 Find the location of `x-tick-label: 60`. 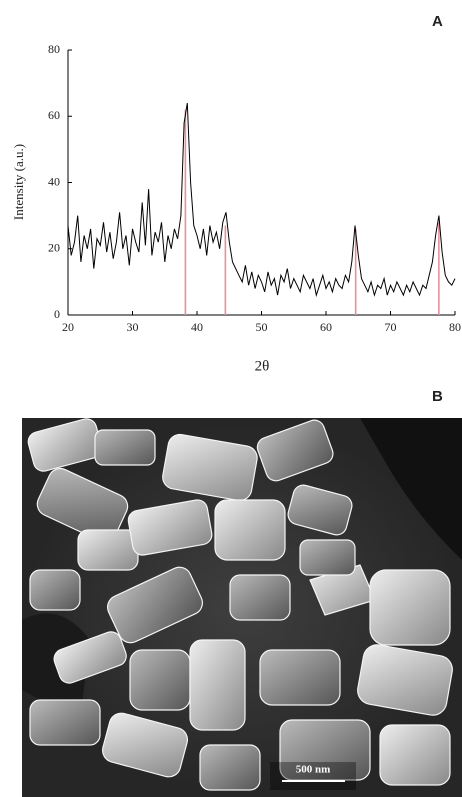

x-tick-label: 60 is located at coordinates (326, 327).